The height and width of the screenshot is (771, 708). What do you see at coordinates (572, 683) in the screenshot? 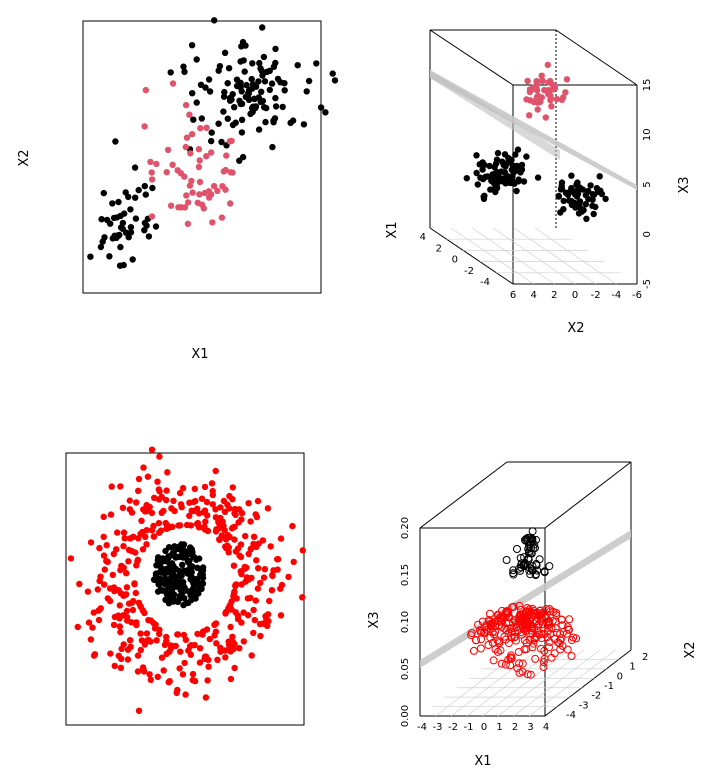
I see `grid-line` at bounding box center [572, 683].